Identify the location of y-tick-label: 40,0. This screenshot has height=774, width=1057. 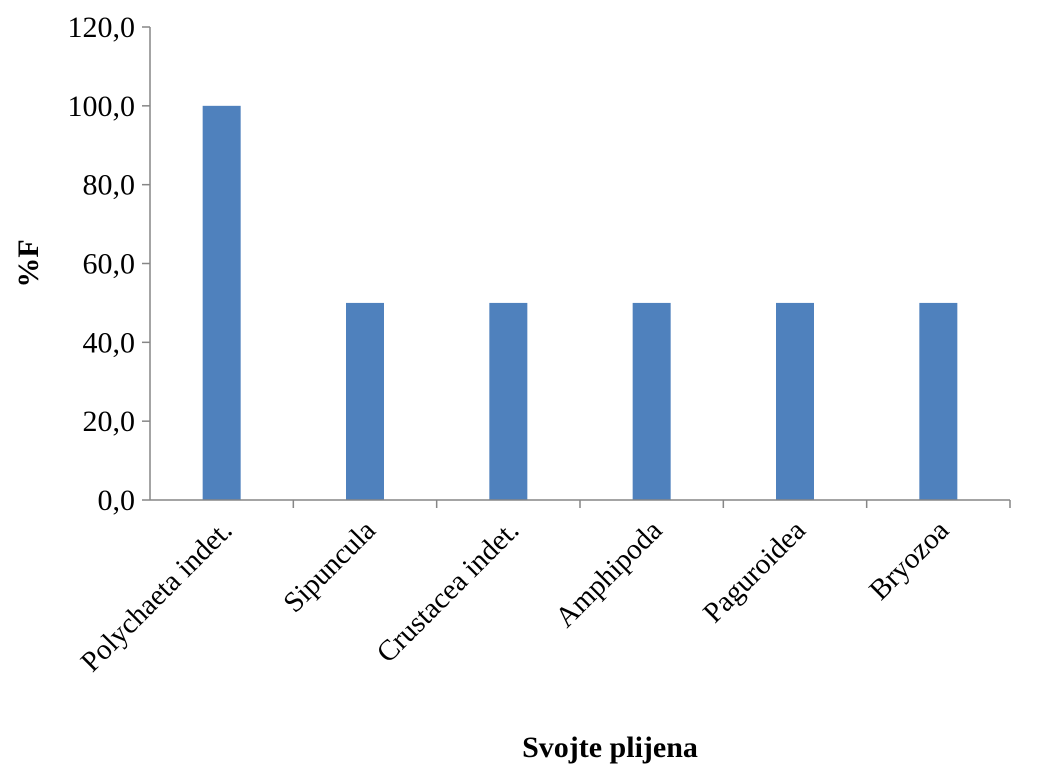
(109, 342).